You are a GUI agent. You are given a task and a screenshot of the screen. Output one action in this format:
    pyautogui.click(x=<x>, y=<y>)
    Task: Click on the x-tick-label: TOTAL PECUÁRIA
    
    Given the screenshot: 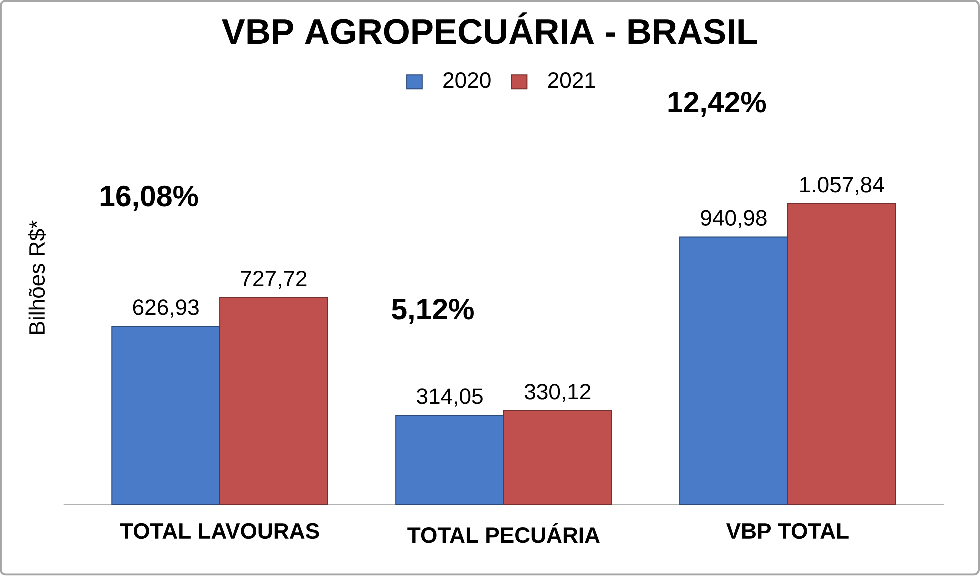 What is the action you would take?
    pyautogui.click(x=504, y=534)
    